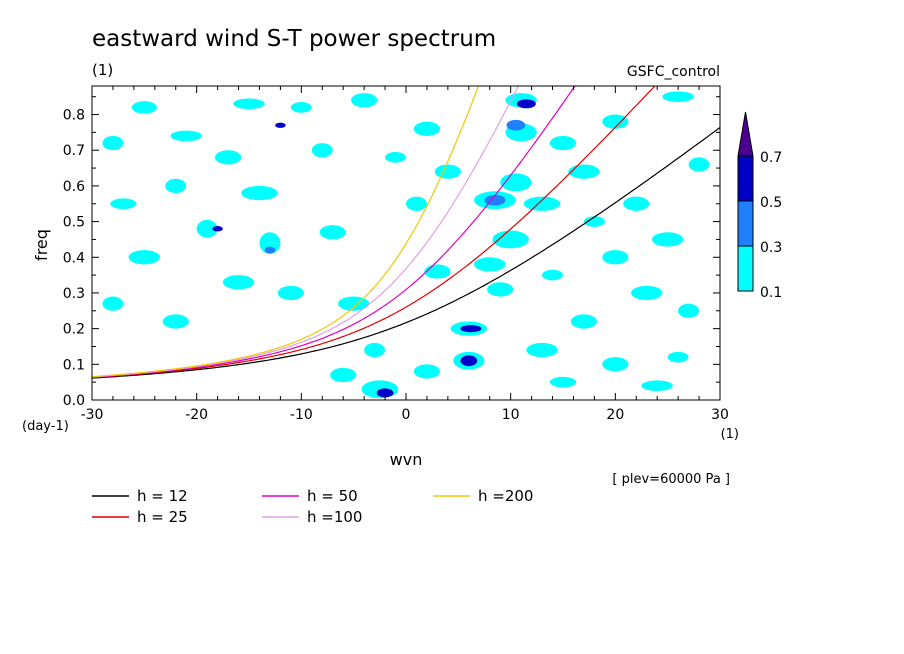 The image size is (904, 654). What do you see at coordinates (312, 506) in the screenshot?
I see `legend: h = 12 h = 25 h = 50 h =100 h =200` at bounding box center [312, 506].